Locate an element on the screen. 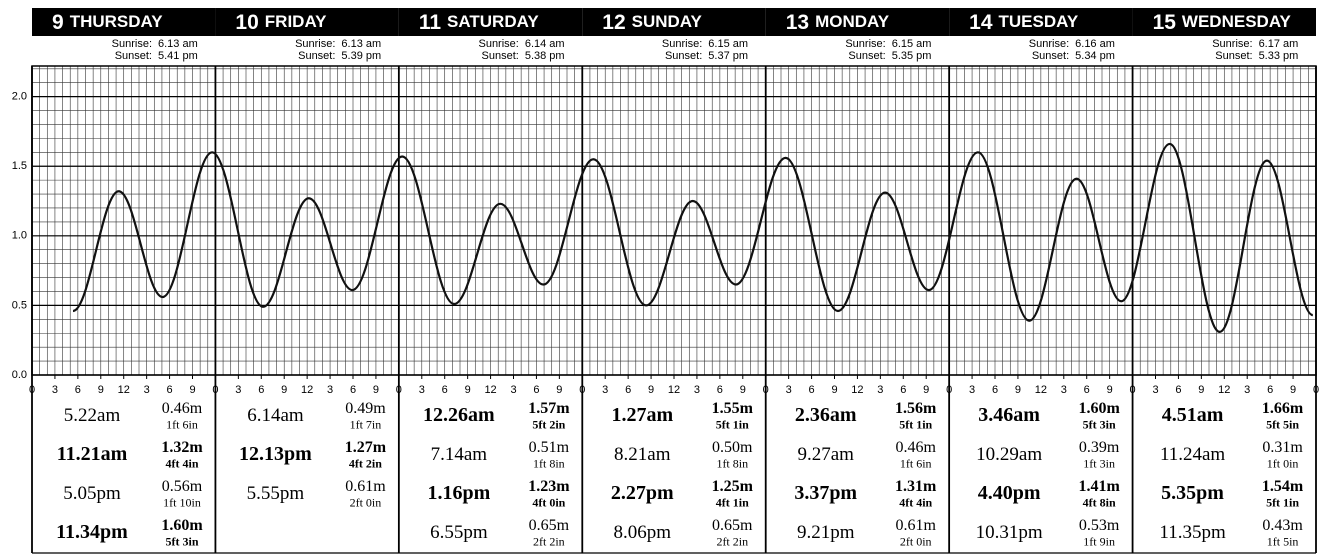  tide-time: 8.06pm is located at coordinates (643, 532).